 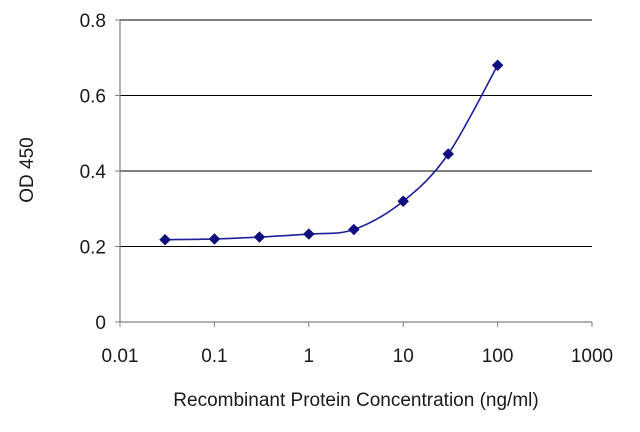 What do you see at coordinates (100, 323) in the screenshot?
I see `y-tick-label-0: 0` at bounding box center [100, 323].